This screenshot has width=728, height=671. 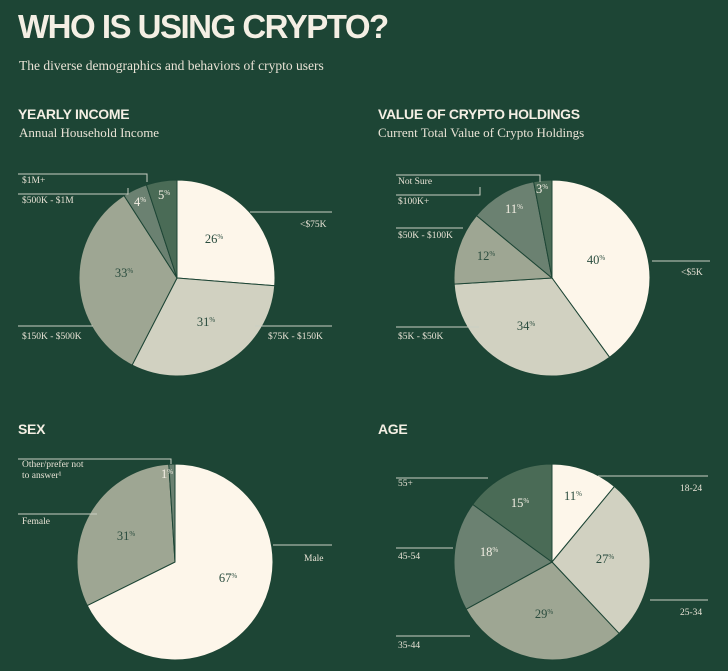 What do you see at coordinates (33, 180) in the screenshot?
I see `slice-category-label: $1M+` at bounding box center [33, 180].